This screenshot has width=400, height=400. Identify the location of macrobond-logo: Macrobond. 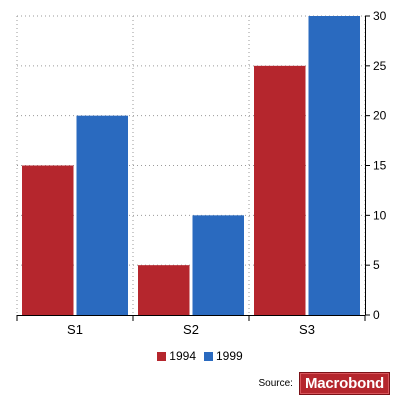
(344, 383).